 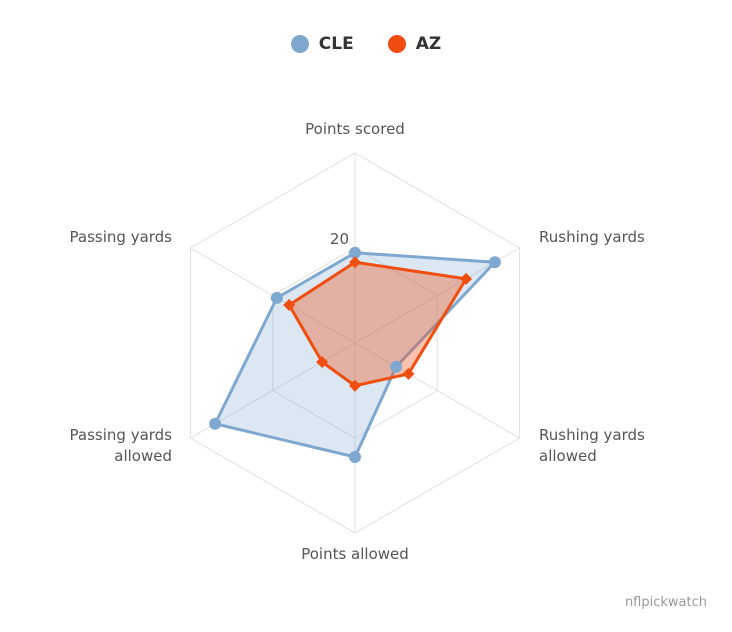 What do you see at coordinates (121, 445) in the screenshot?
I see `axis-label: Passing yards allowed` at bounding box center [121, 445].